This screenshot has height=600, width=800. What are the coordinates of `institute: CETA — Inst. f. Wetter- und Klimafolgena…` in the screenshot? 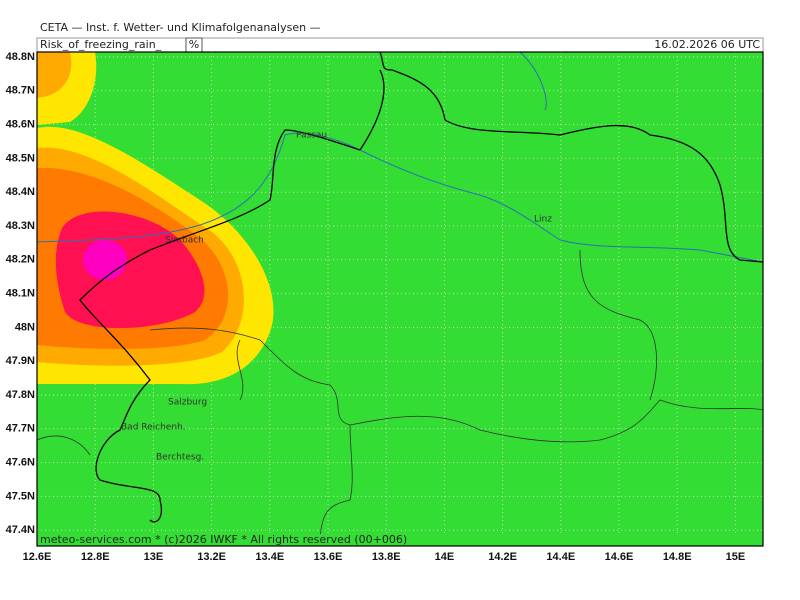 It's located at (180, 27).